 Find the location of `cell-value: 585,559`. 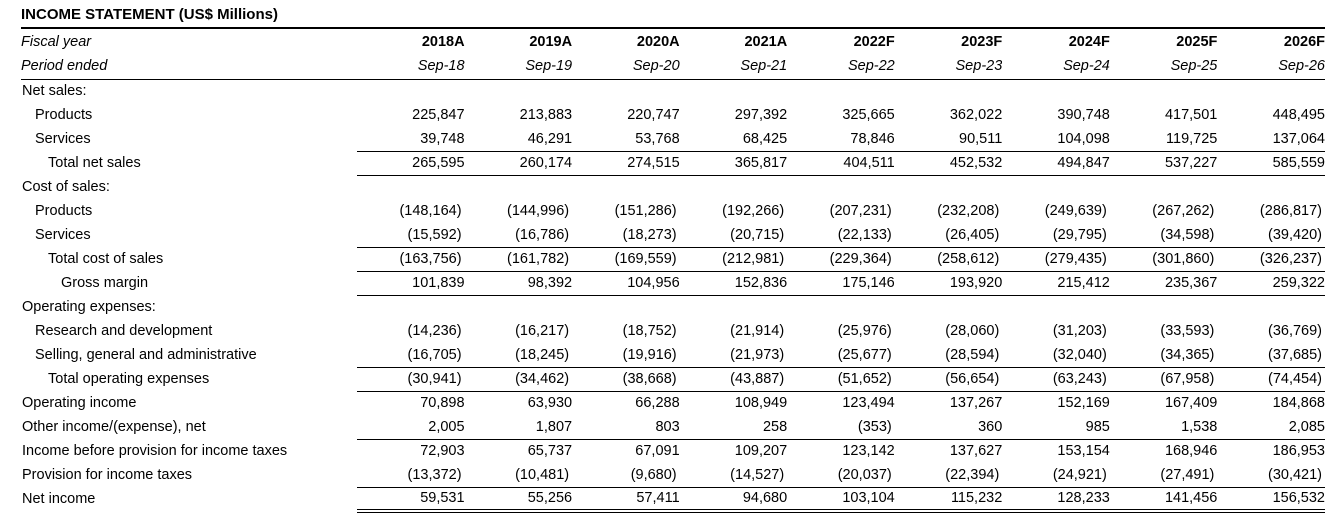

cell-value: 585,559 is located at coordinates (1271, 163).